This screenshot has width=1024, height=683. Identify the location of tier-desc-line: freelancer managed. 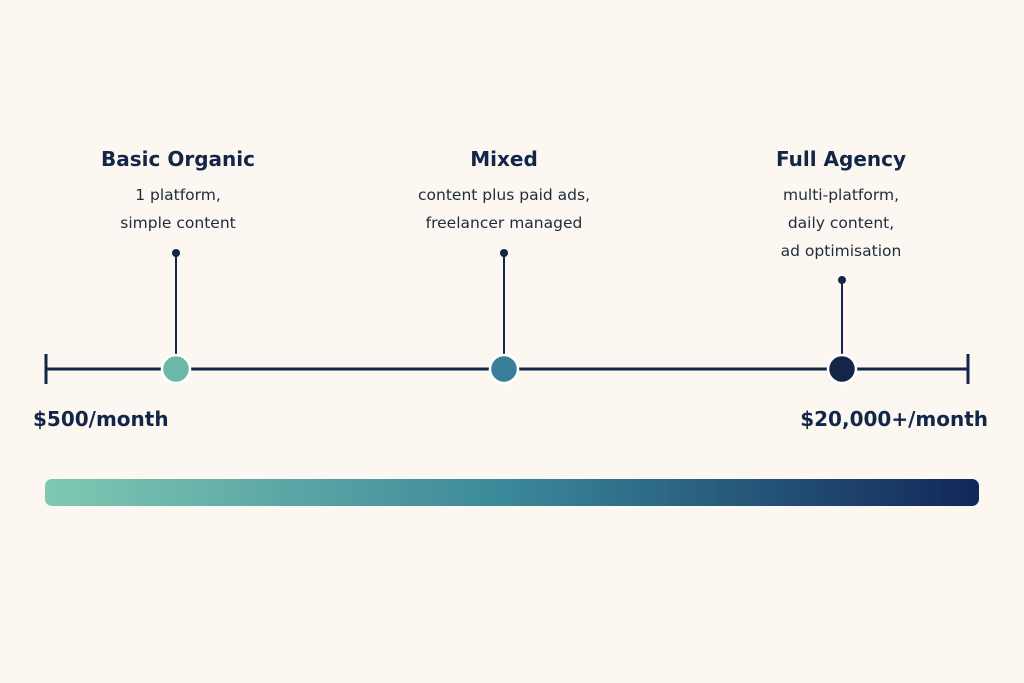
(504, 223).